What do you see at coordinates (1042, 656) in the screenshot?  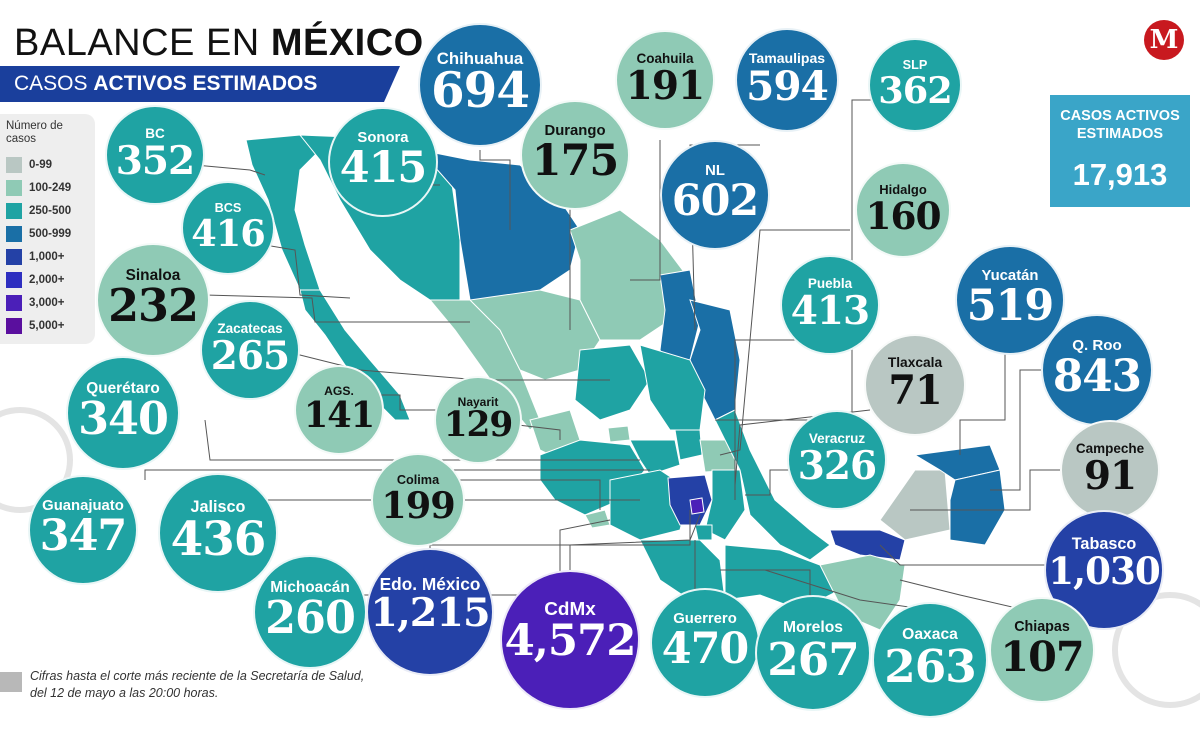 I see `state-value: 107` at bounding box center [1042, 656].